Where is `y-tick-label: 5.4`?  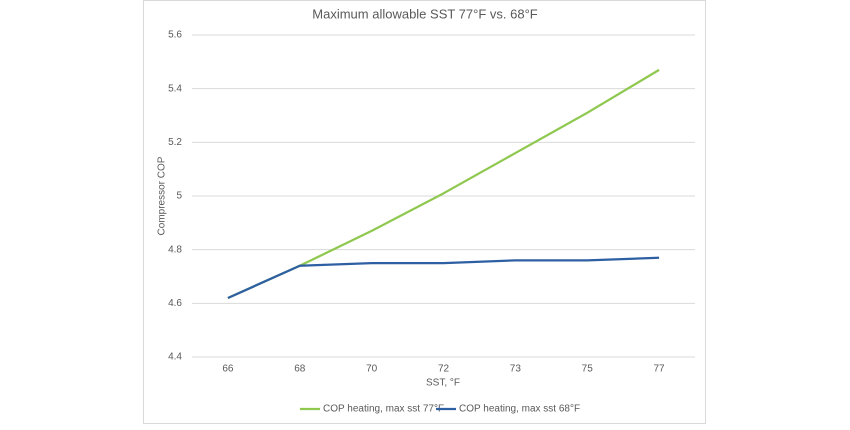
y-tick-label: 5.4 is located at coordinates (175, 88).